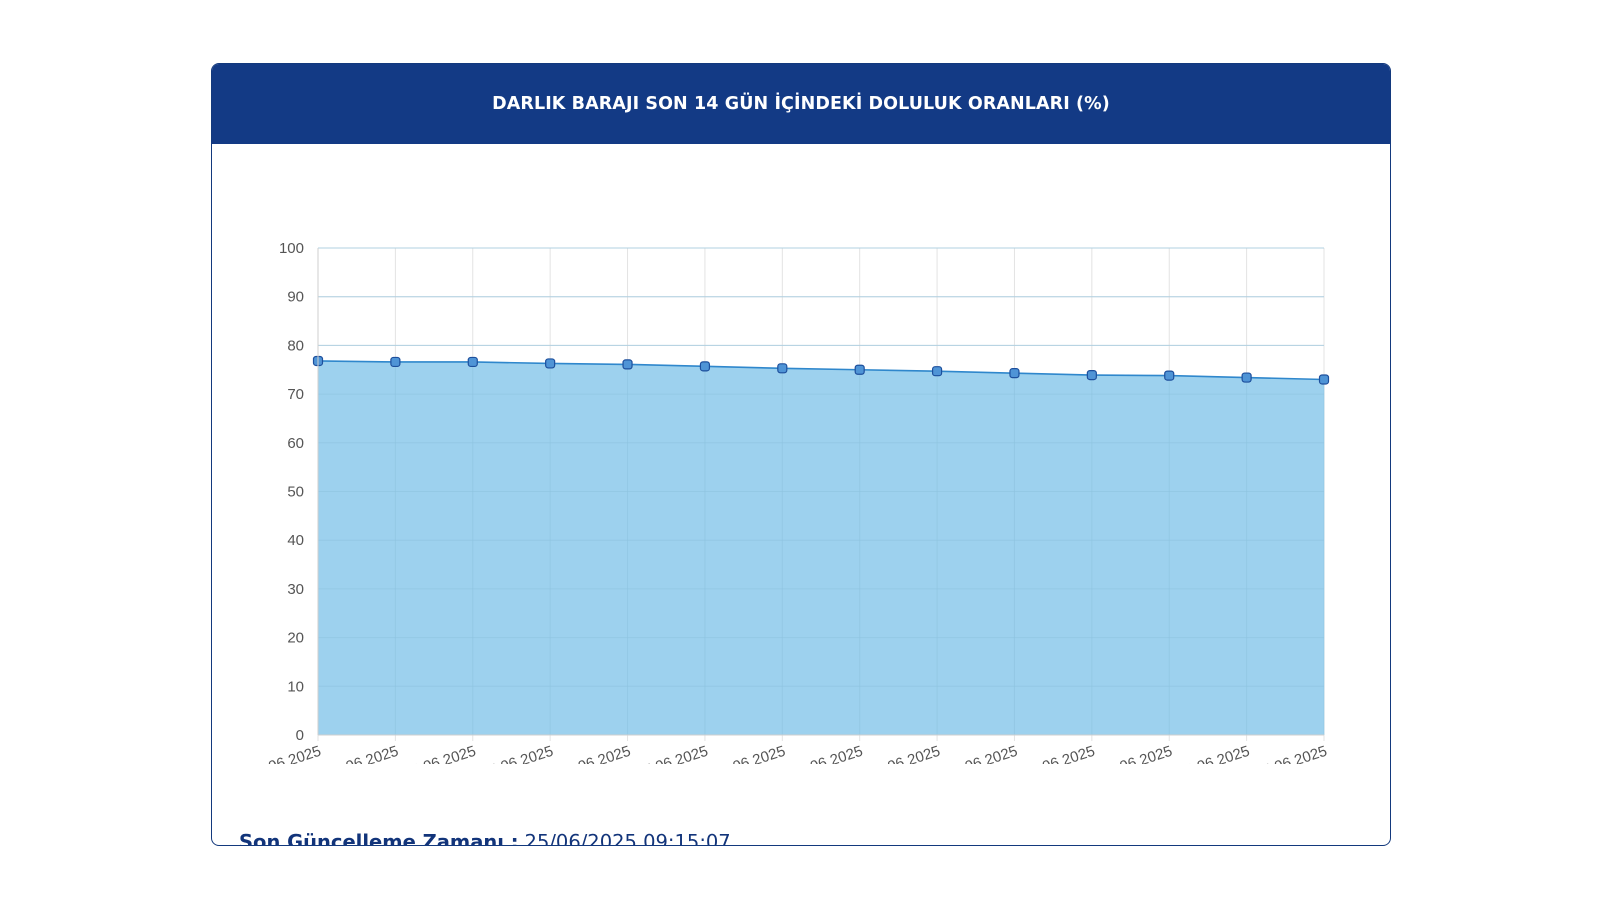 The height and width of the screenshot is (900, 1600). What do you see at coordinates (379, 838) in the screenshot?
I see `last-update-label: Son Güncelleme Zamanı :` at bounding box center [379, 838].